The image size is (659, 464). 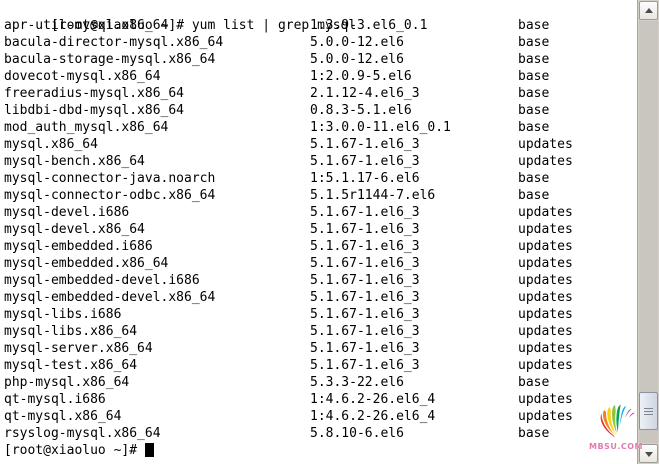 I want to click on package-row: qt-mysql.x86_64 1:4.6.2-26.el6_4 updates, so click(x=318, y=416).